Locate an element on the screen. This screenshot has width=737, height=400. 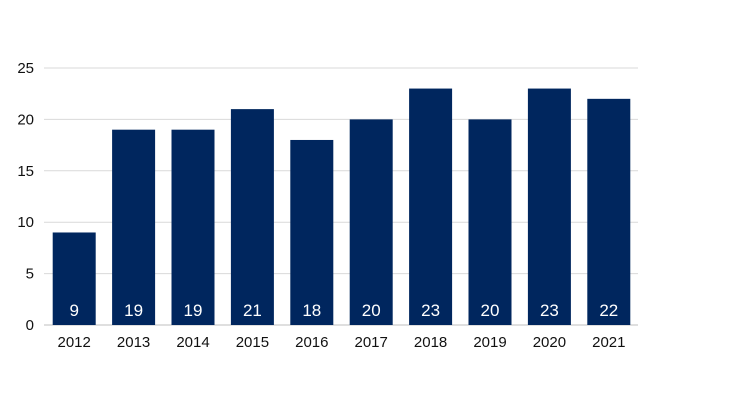
x-tick-label: 2013 is located at coordinates (133, 342).